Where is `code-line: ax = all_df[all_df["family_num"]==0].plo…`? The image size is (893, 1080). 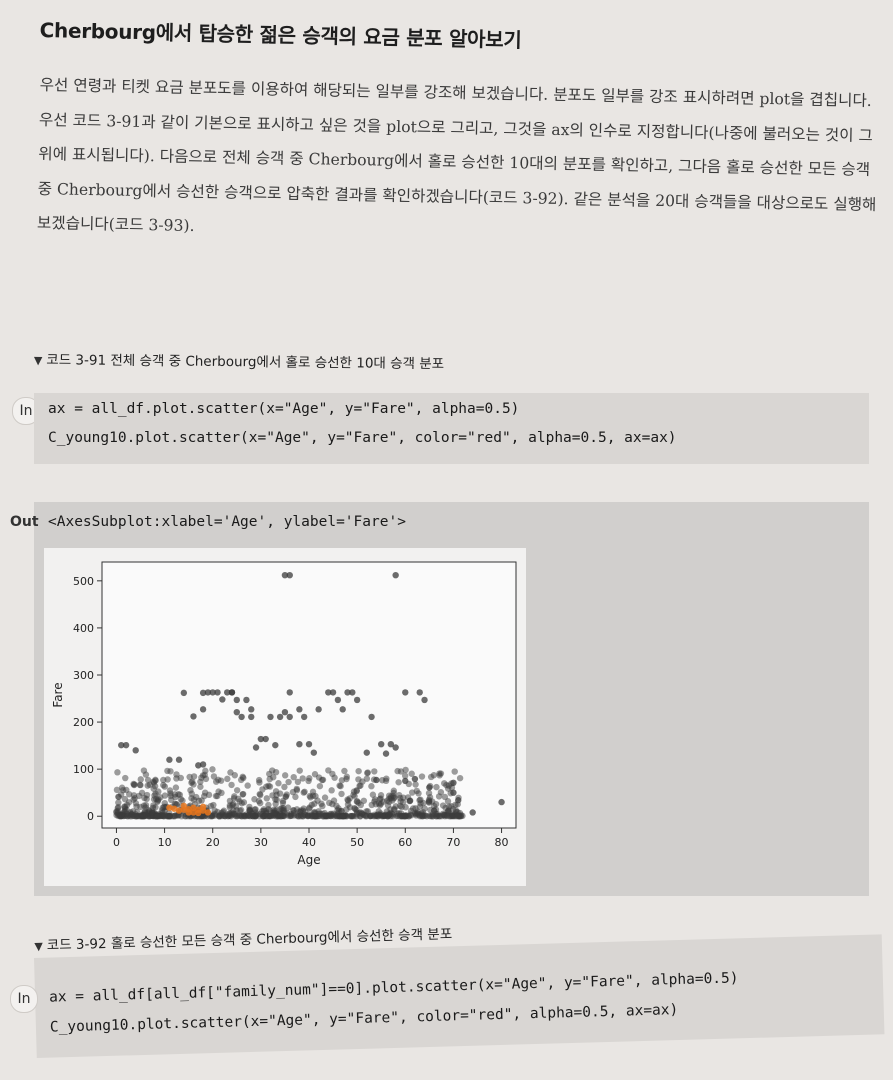 code-line: ax = all_df[all_df["family_num"]==0].plo… is located at coordinates (393, 988).